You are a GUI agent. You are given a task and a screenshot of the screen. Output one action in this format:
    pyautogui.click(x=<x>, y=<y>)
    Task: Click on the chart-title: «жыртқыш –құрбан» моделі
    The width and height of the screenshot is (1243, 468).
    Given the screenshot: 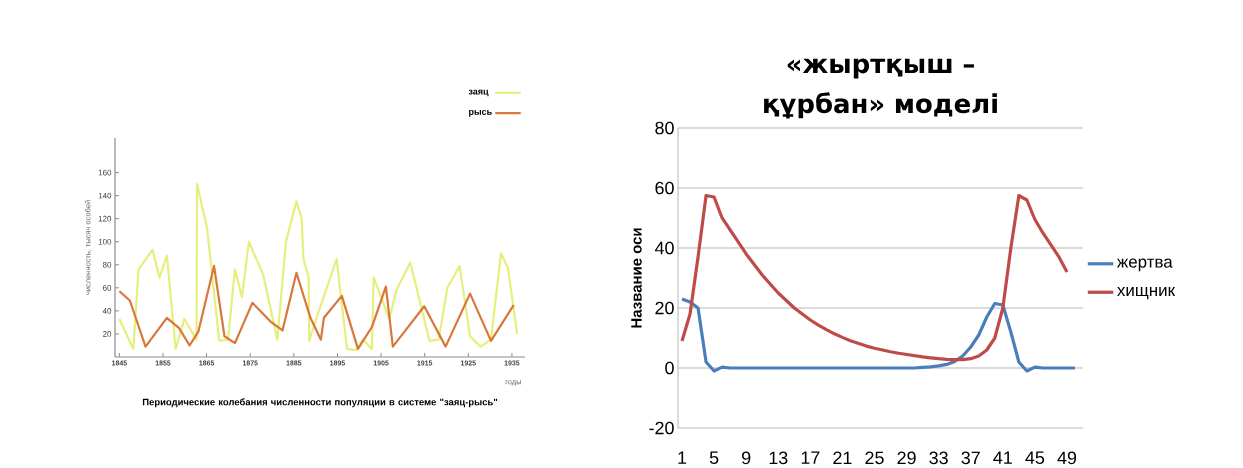 What is the action you would take?
    pyautogui.click(x=880, y=88)
    